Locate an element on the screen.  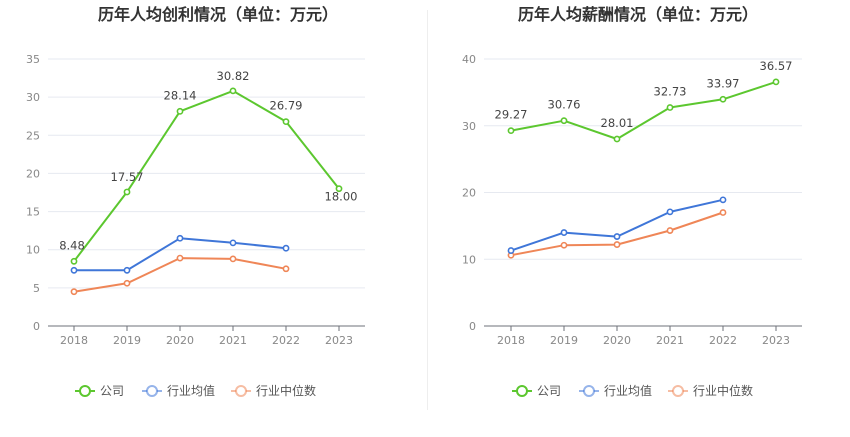
chart-2-xtick-label: 2021 is located at coordinates (670, 340).